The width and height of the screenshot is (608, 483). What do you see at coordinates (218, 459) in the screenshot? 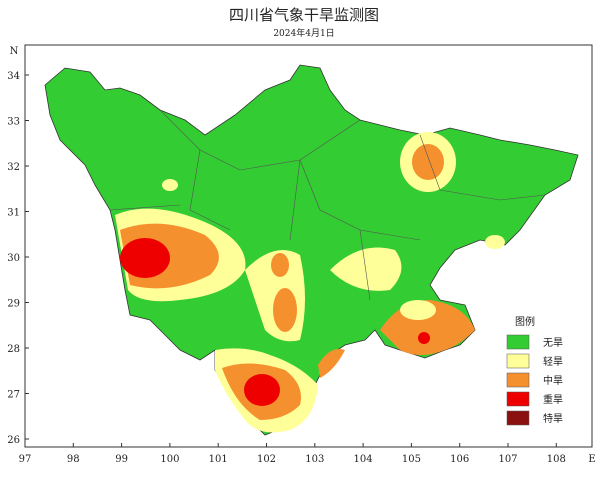
I see `x-tick-label: 101` at bounding box center [218, 459].